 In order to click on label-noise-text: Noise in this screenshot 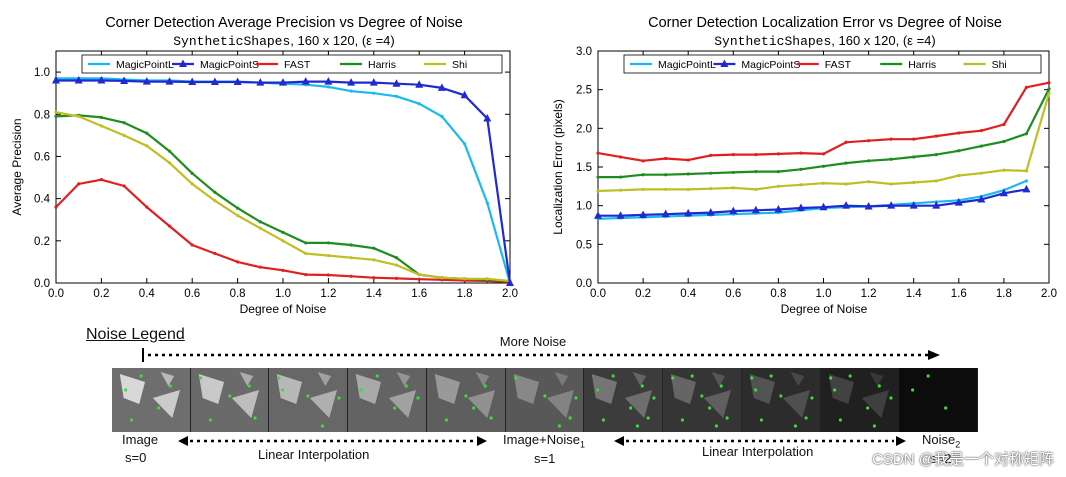, I will do `click(939, 439)`.